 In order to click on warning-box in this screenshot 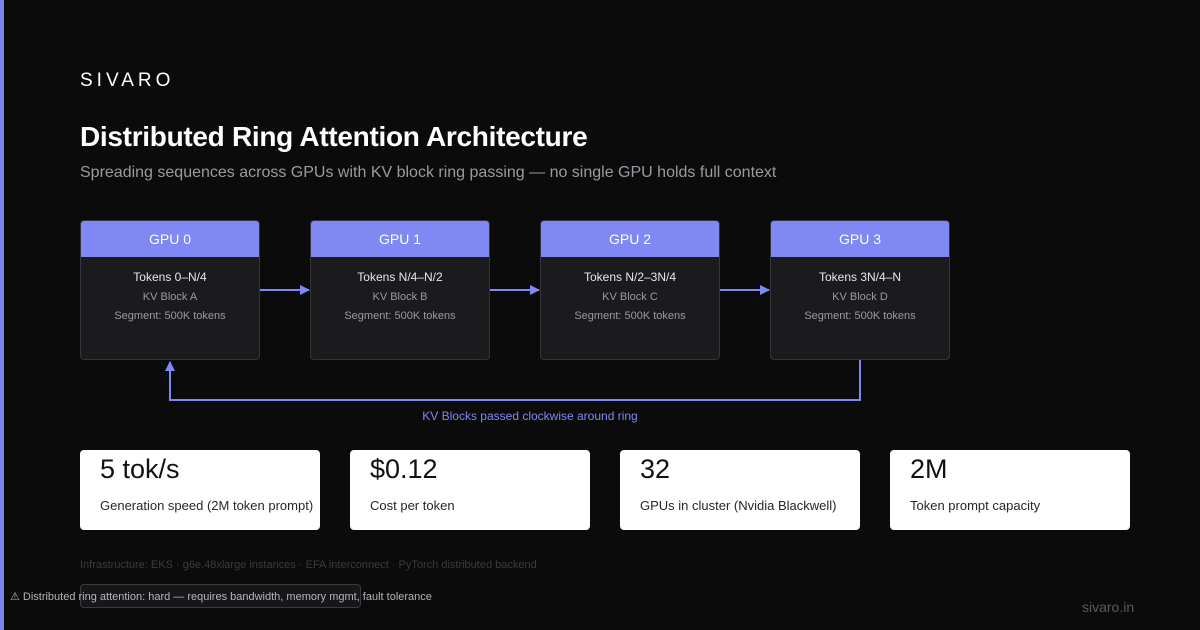, I will do `click(220, 596)`.